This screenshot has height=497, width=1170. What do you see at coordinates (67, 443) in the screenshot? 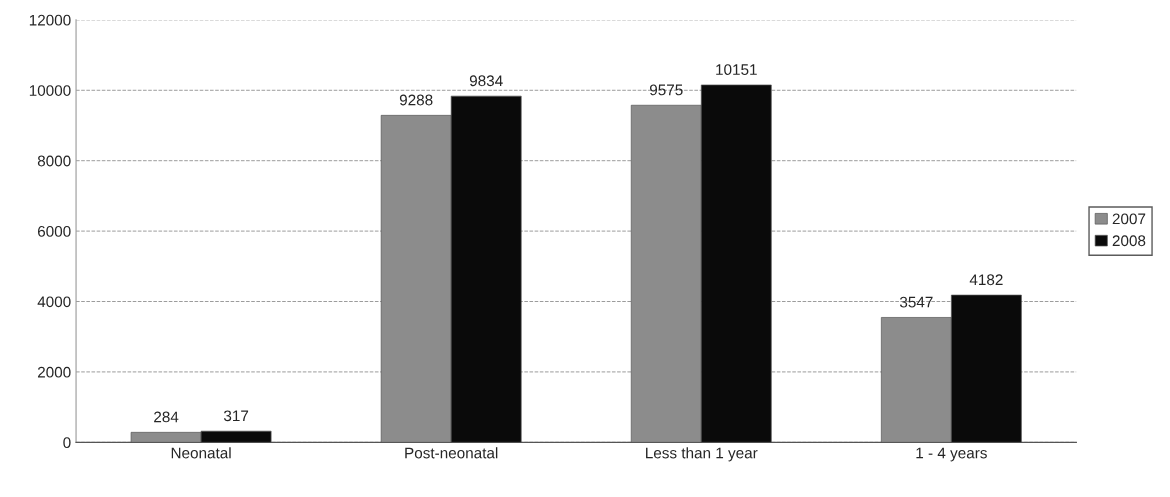
I see `y-tick-label: 0` at bounding box center [67, 443].